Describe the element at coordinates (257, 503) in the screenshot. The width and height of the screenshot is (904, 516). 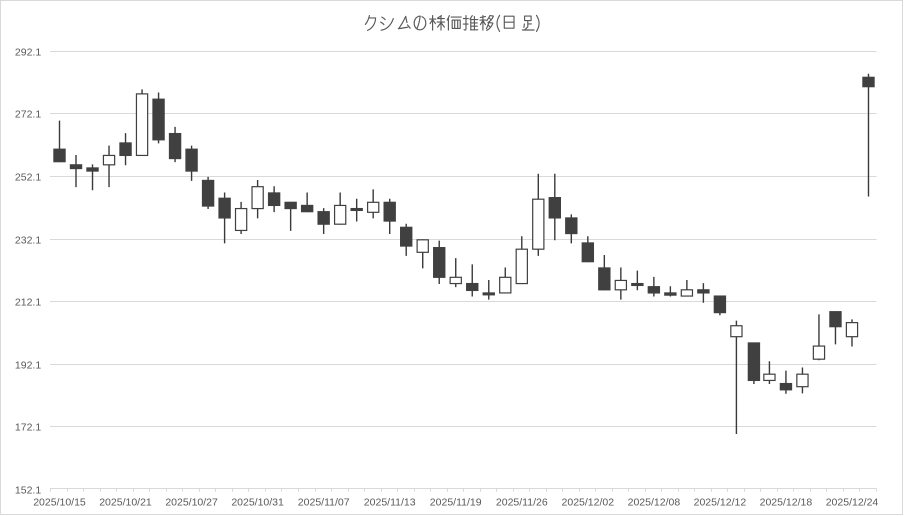
I see `svg-text: 2025/10/31` at that location.